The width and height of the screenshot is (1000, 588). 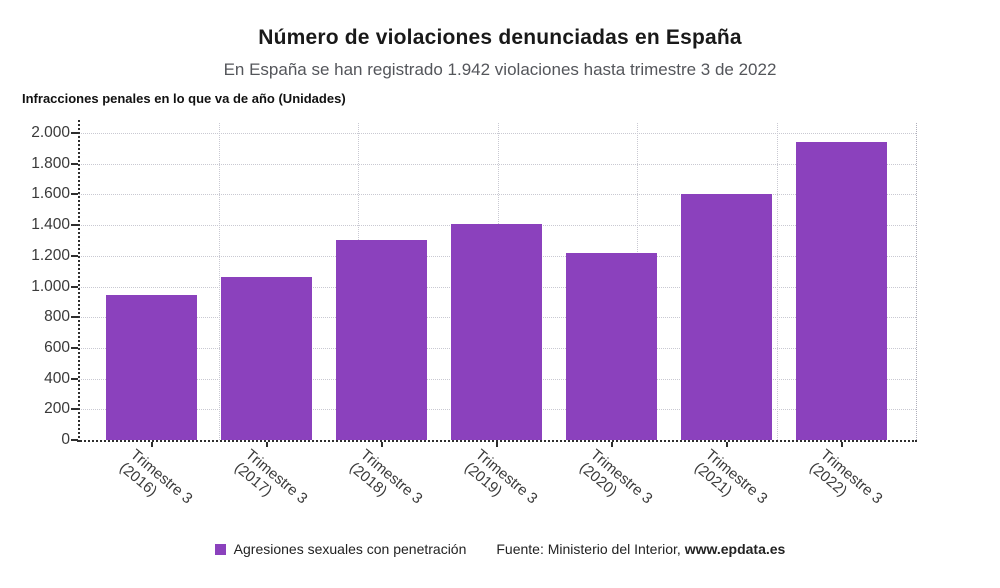 I want to click on y-axis-tick-label: 1.600, so click(x=50, y=194).